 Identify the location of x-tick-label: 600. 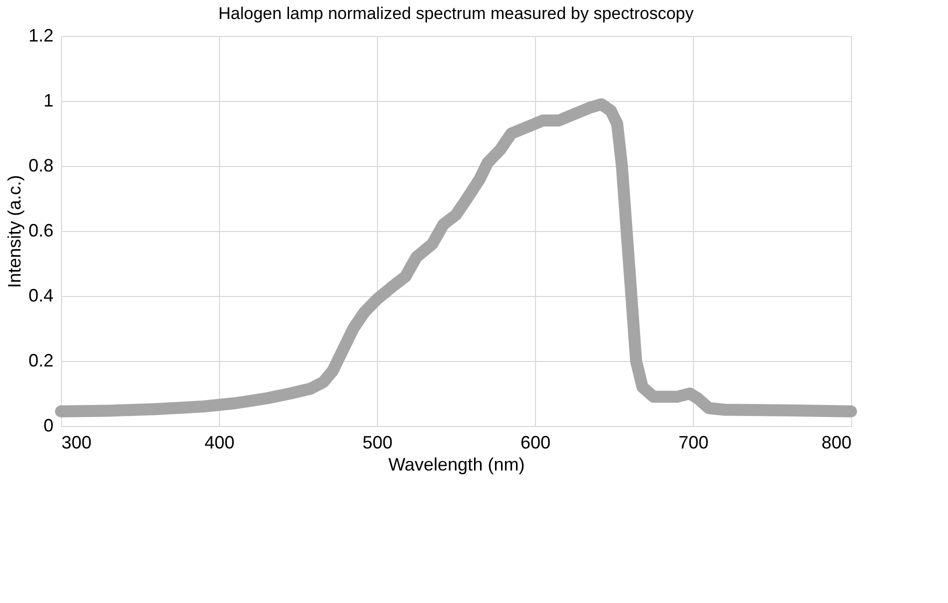
(535, 442).